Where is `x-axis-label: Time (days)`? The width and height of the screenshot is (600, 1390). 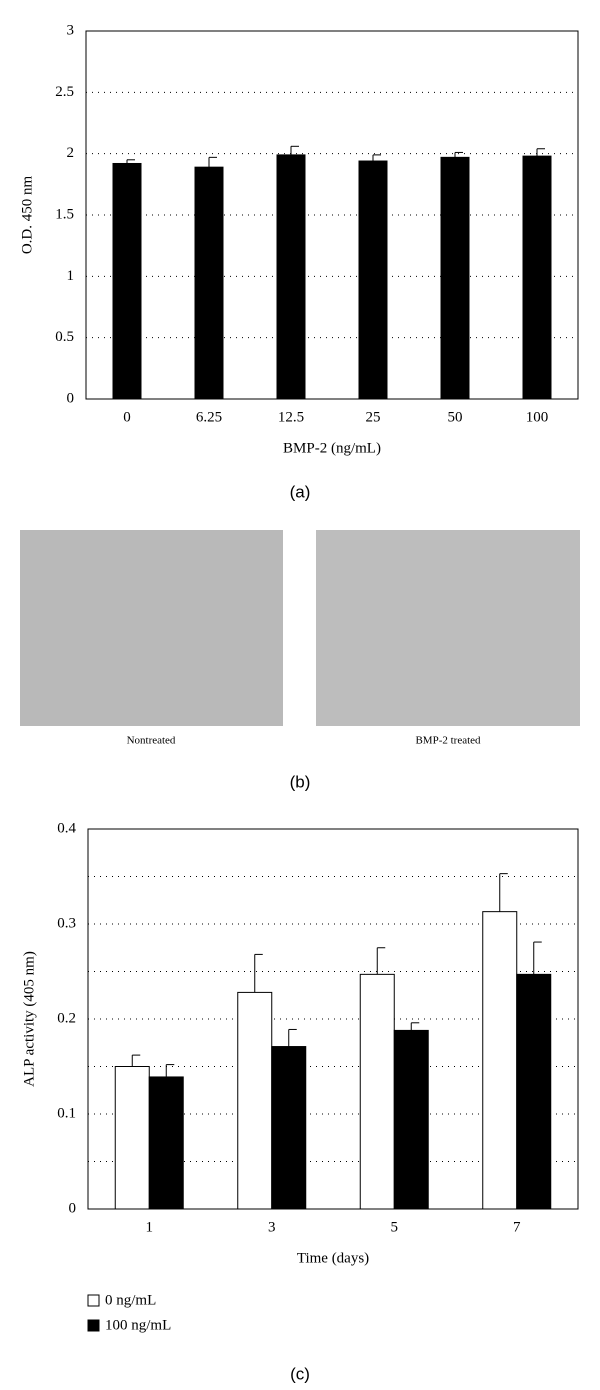
x-axis-label: Time (days) is located at coordinates (333, 1258).